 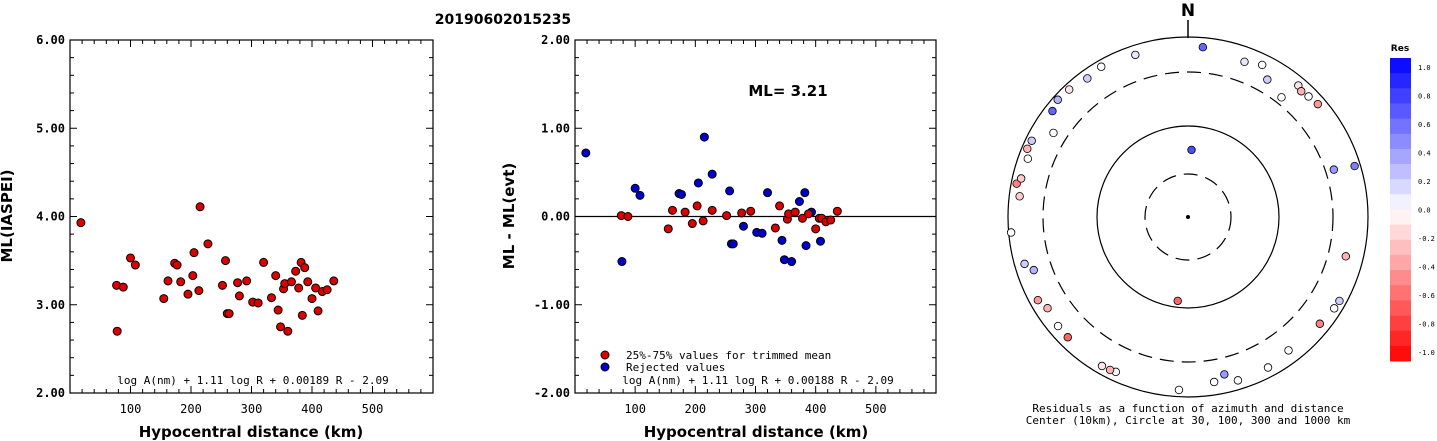 What do you see at coordinates (728, 355) in the screenshot?
I see `legend-label-accepted: 25%-75% values for trimmed mean` at bounding box center [728, 355].